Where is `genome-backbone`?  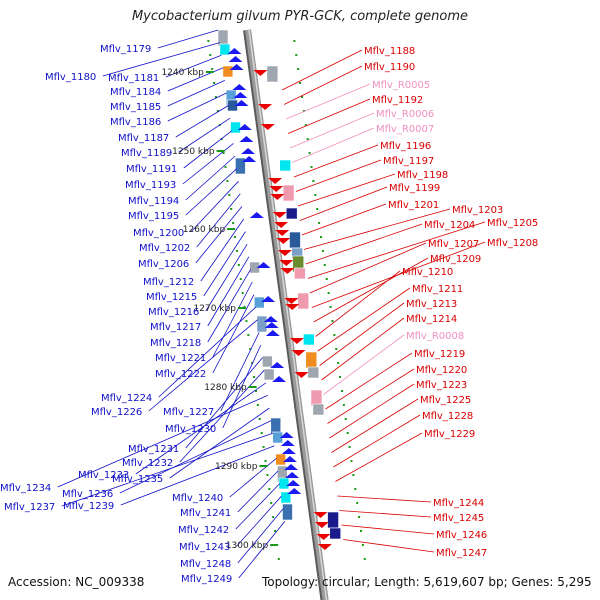
genome-backbone is located at coordinates (286, 314).